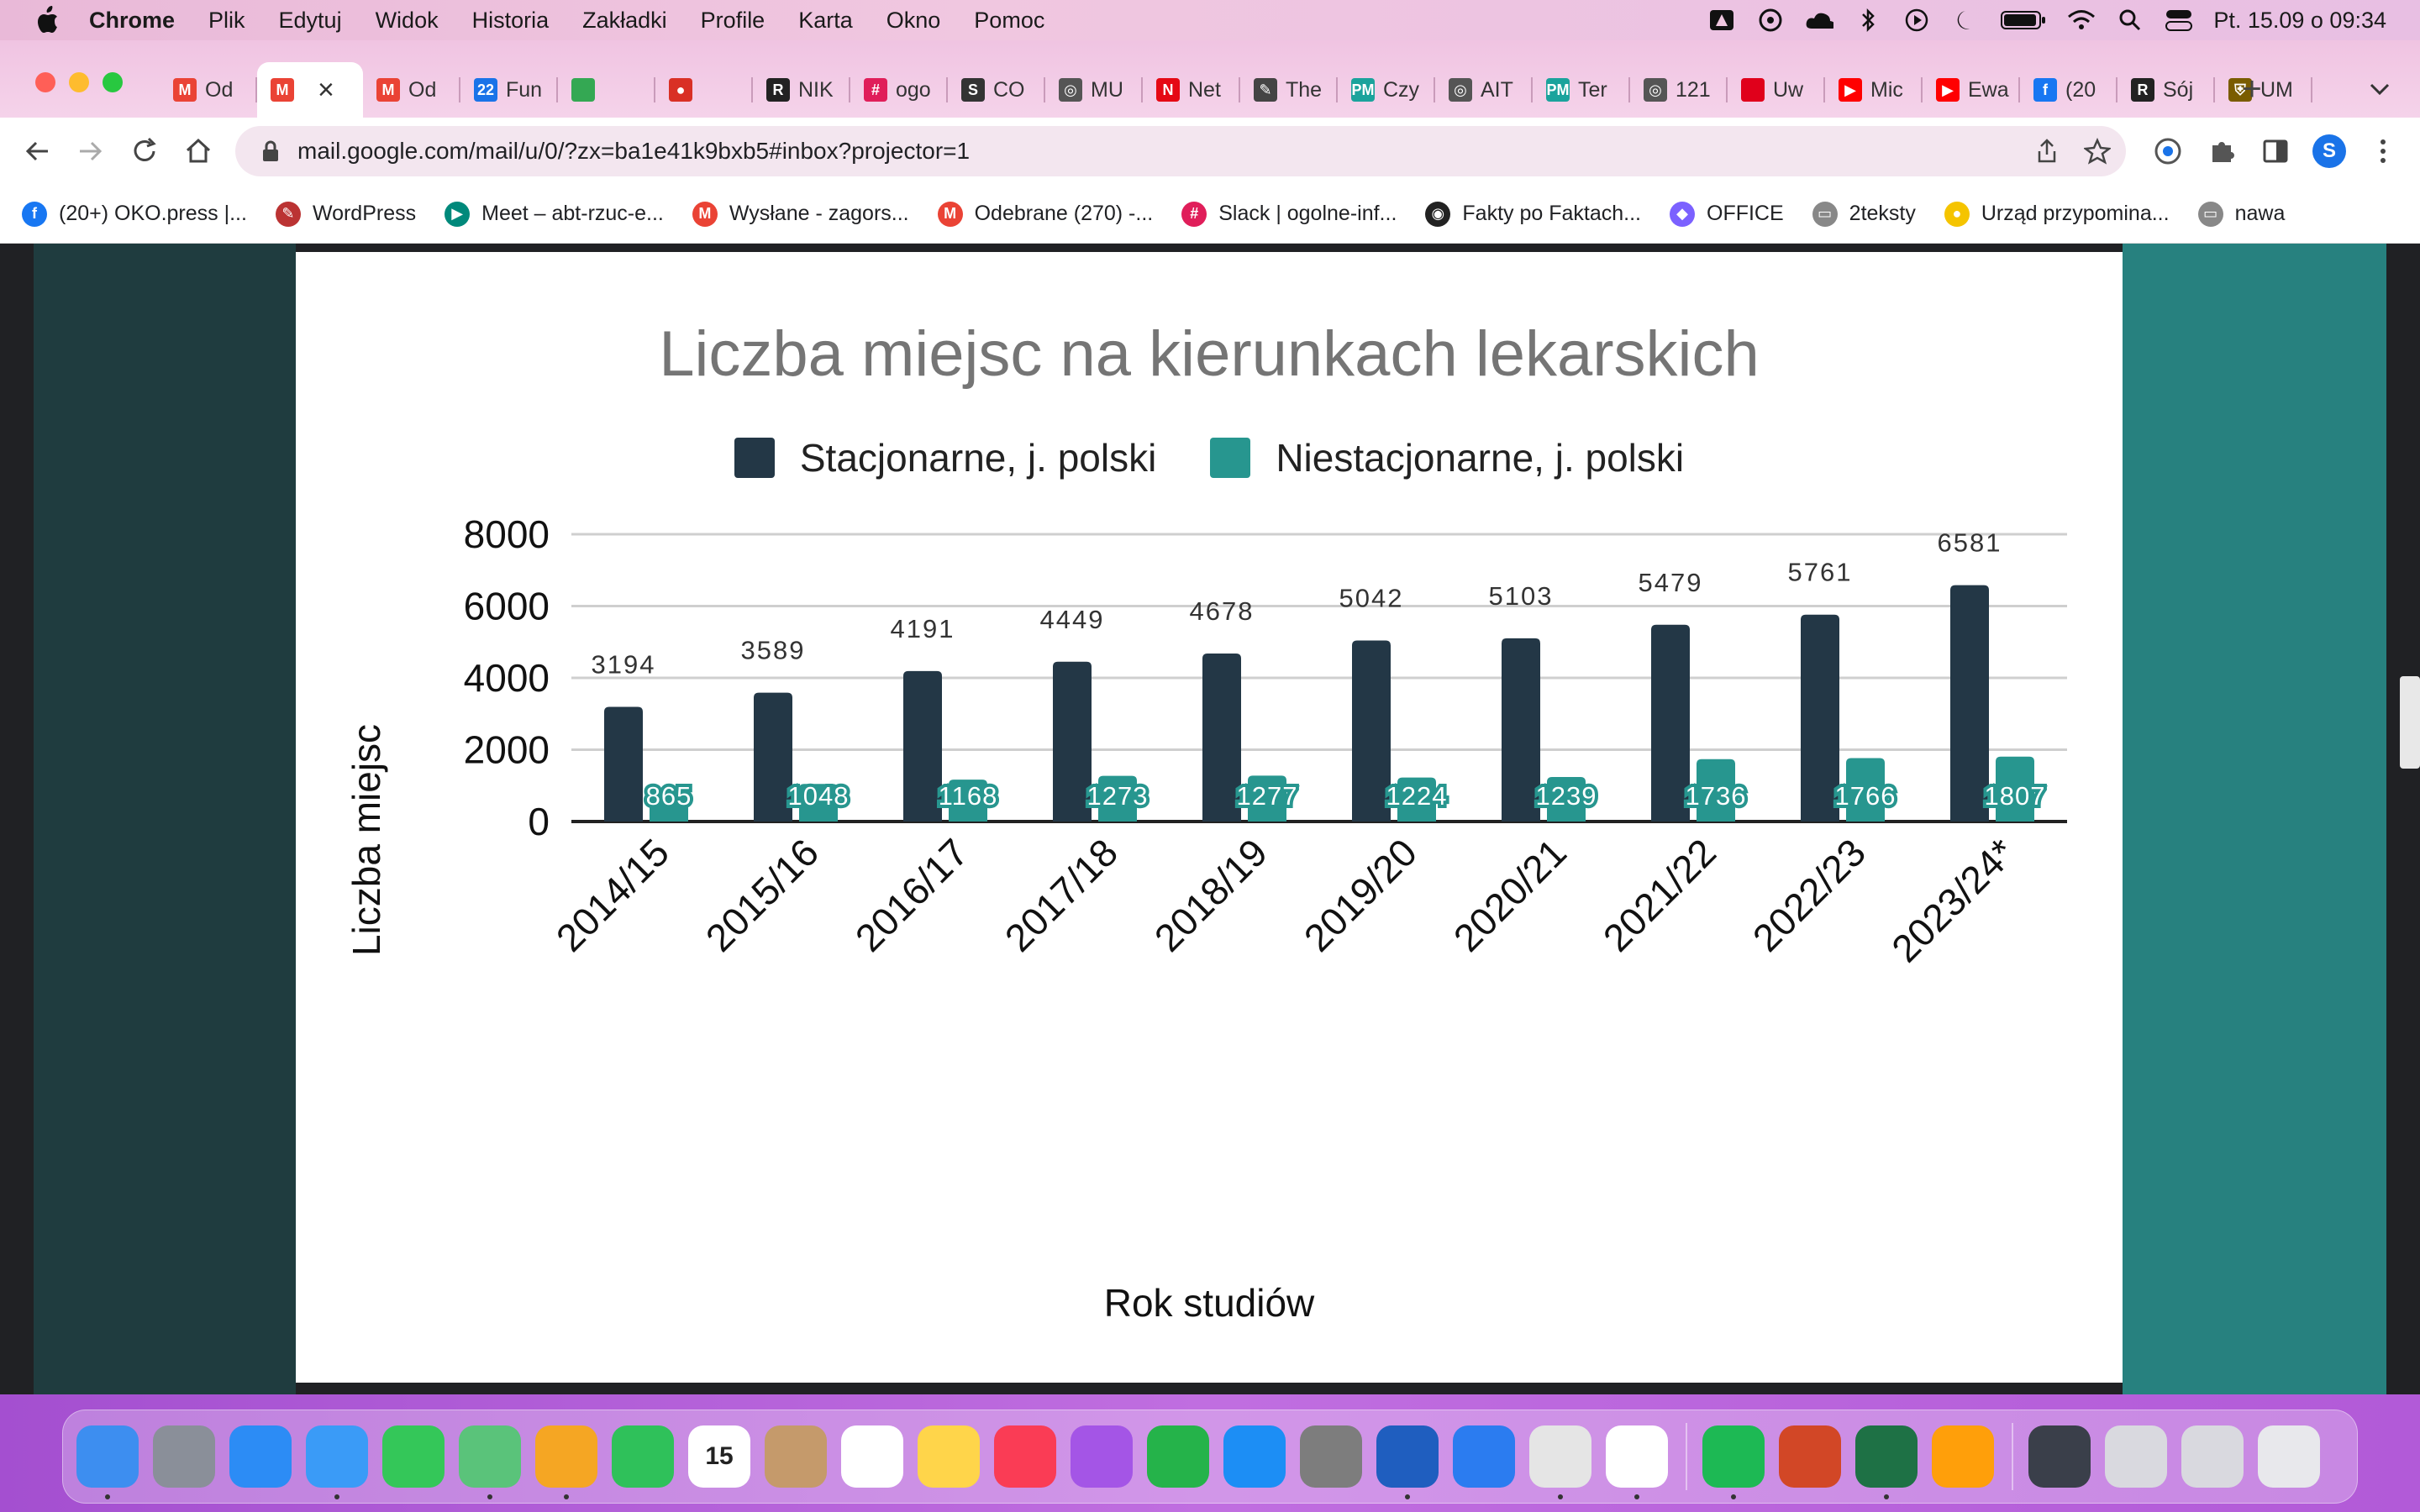 The width and height of the screenshot is (2420, 1512). Describe the element at coordinates (1886, 1462) in the screenshot. I see `excel-icon` at that location.